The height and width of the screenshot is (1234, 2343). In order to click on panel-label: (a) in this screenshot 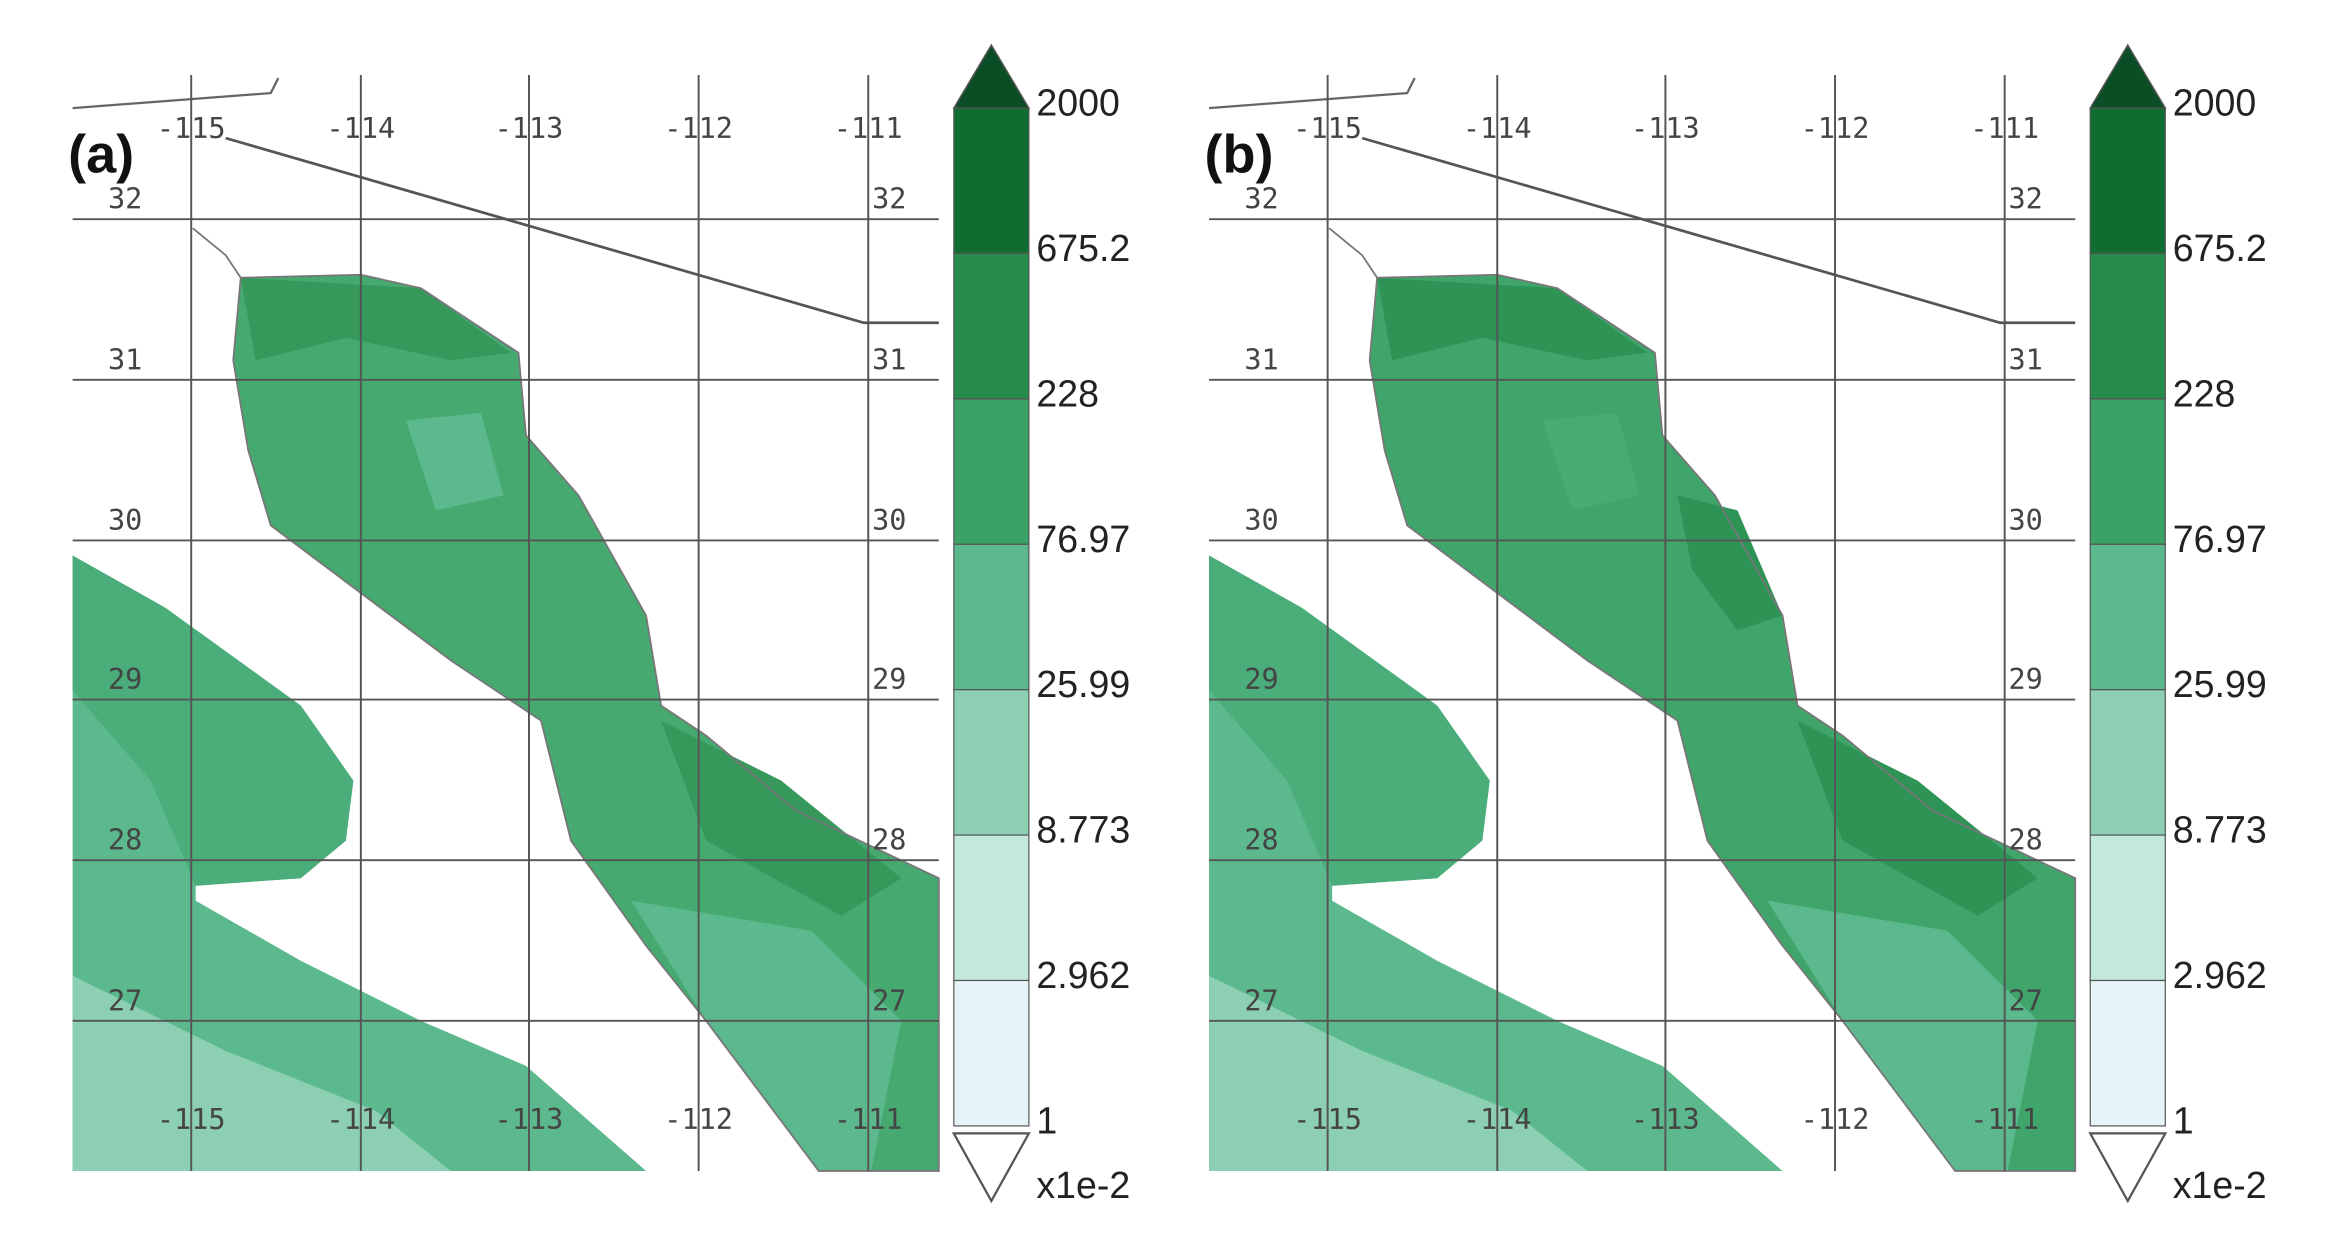, I will do `click(101, 155)`.